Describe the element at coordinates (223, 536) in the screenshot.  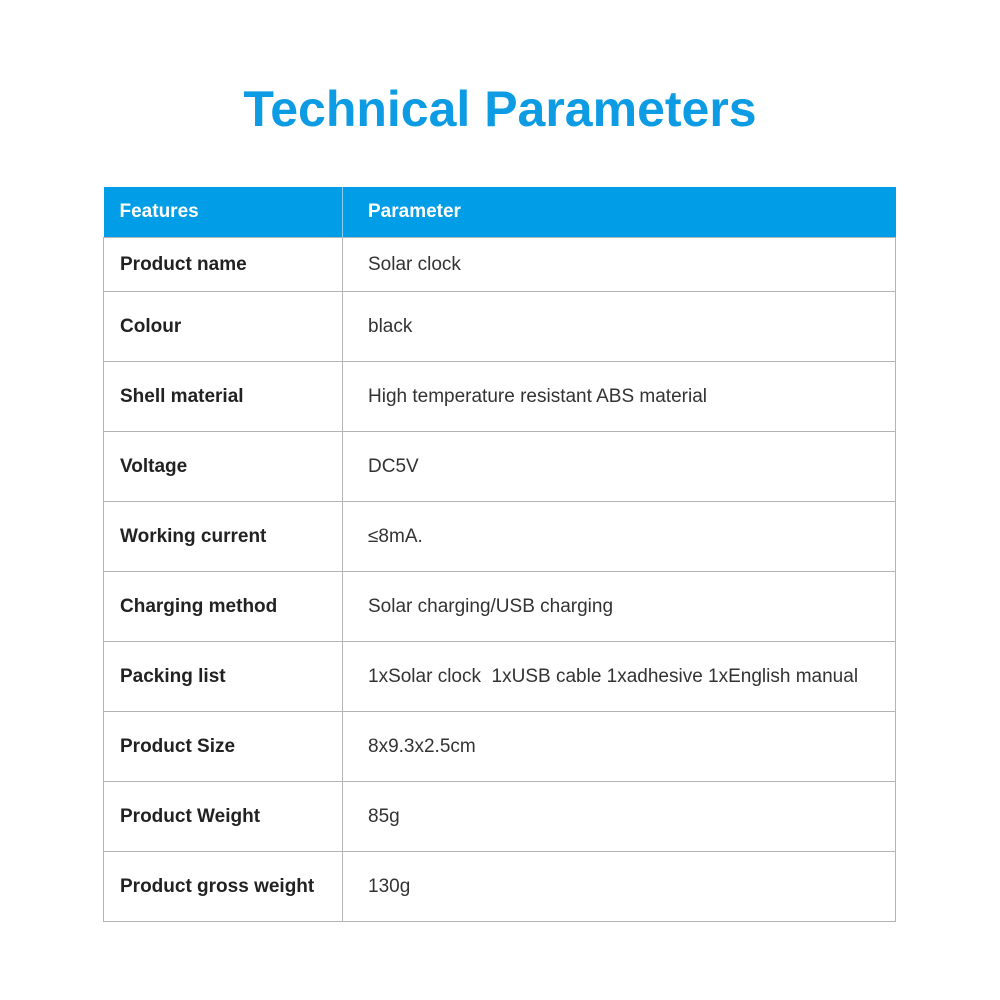
I see `feature-cell: Working current` at that location.